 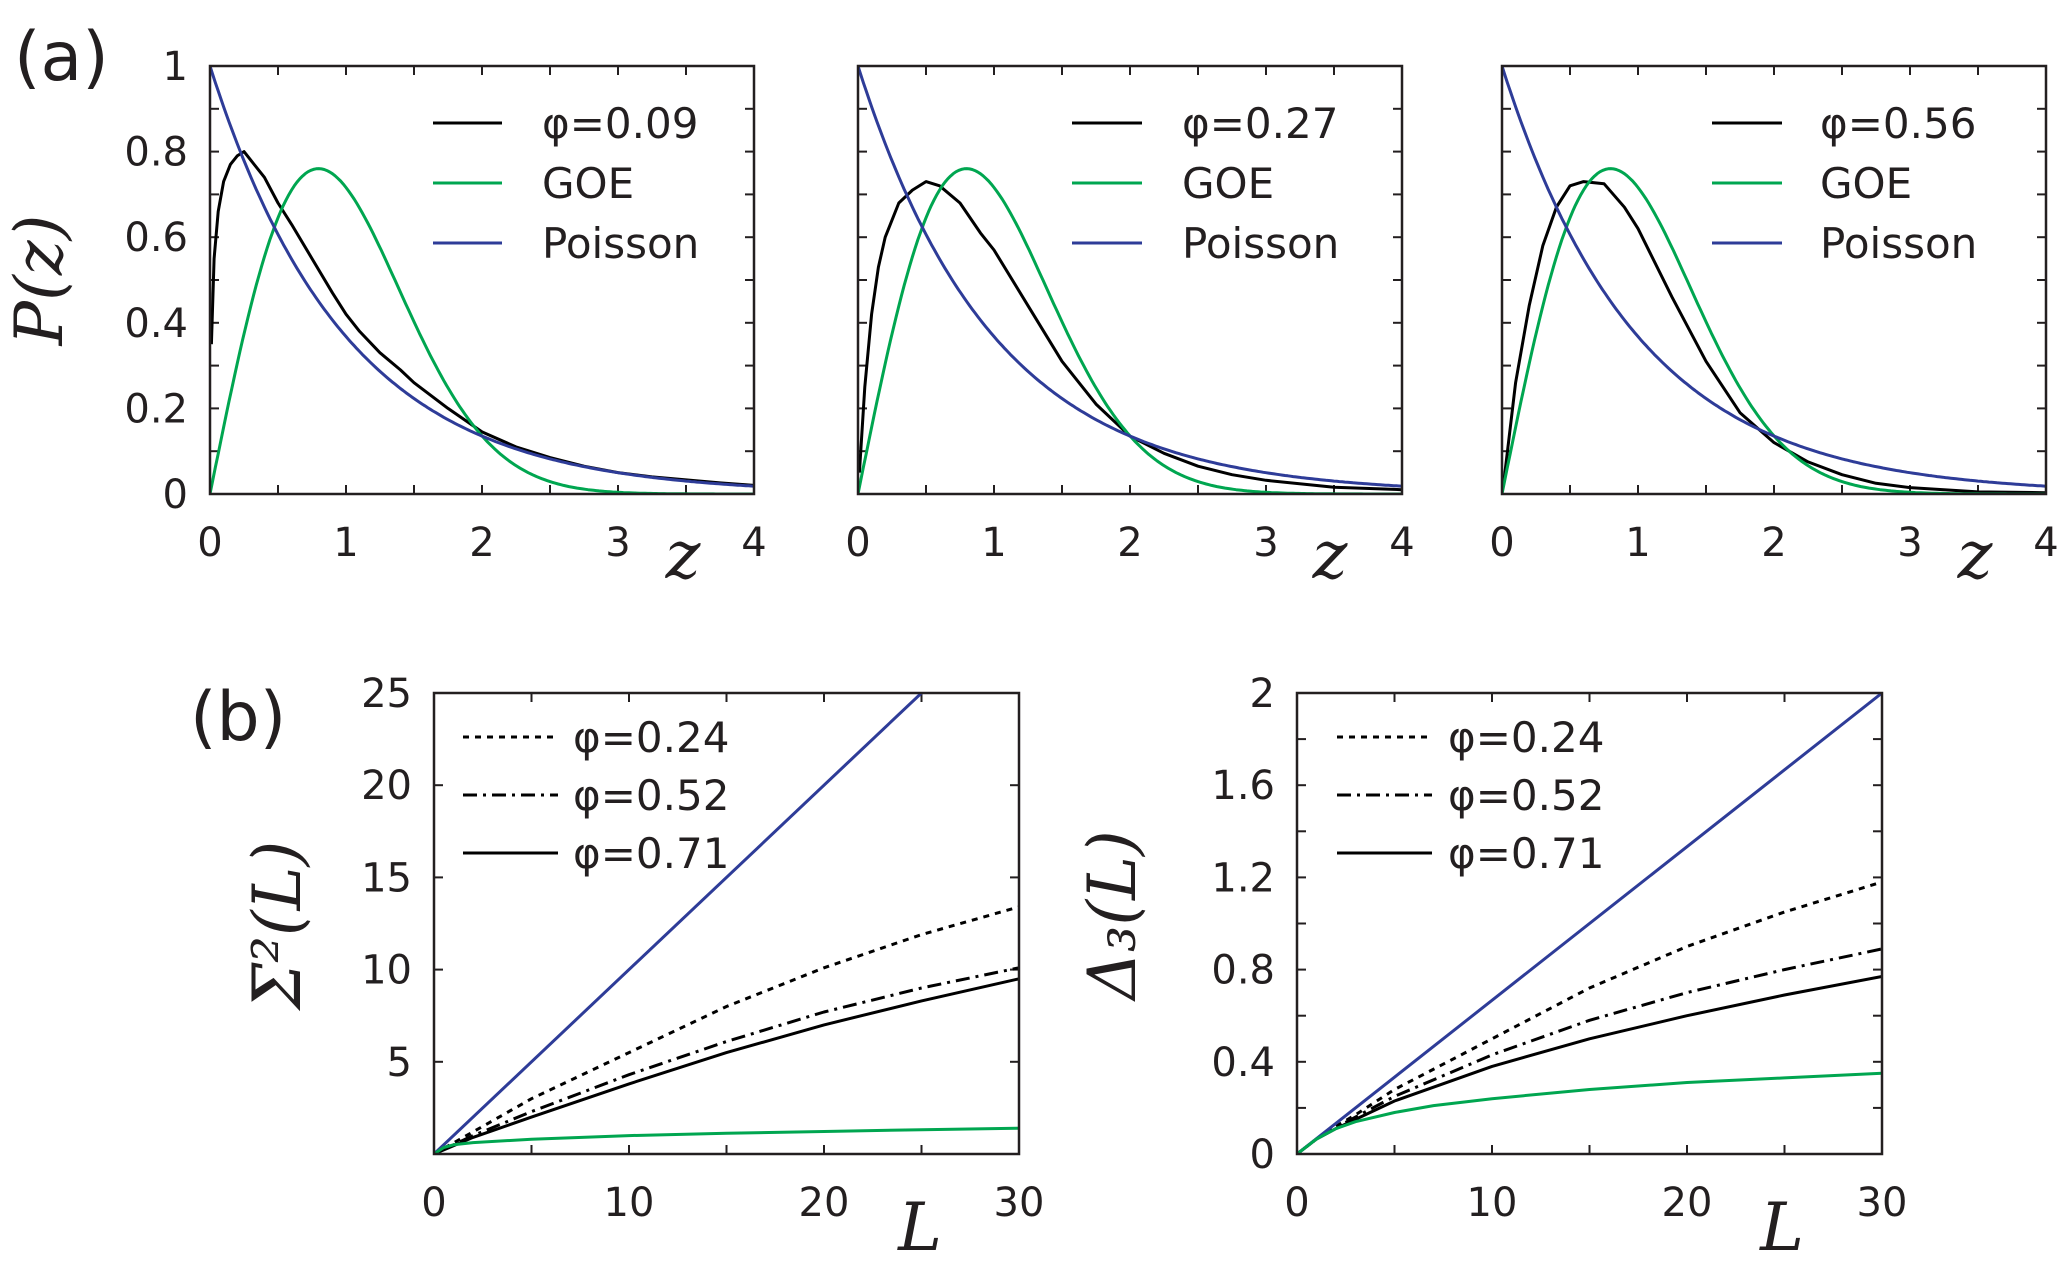 I want to click on y-tick-label: 0.2, so click(x=156, y=409).